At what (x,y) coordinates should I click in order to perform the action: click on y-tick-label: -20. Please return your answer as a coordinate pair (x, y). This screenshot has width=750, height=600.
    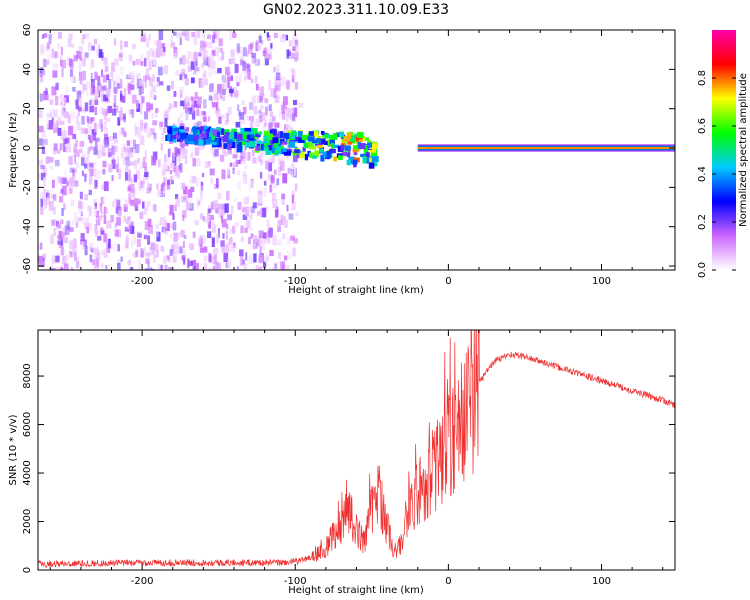
    Looking at the image, I should click on (27, 187).